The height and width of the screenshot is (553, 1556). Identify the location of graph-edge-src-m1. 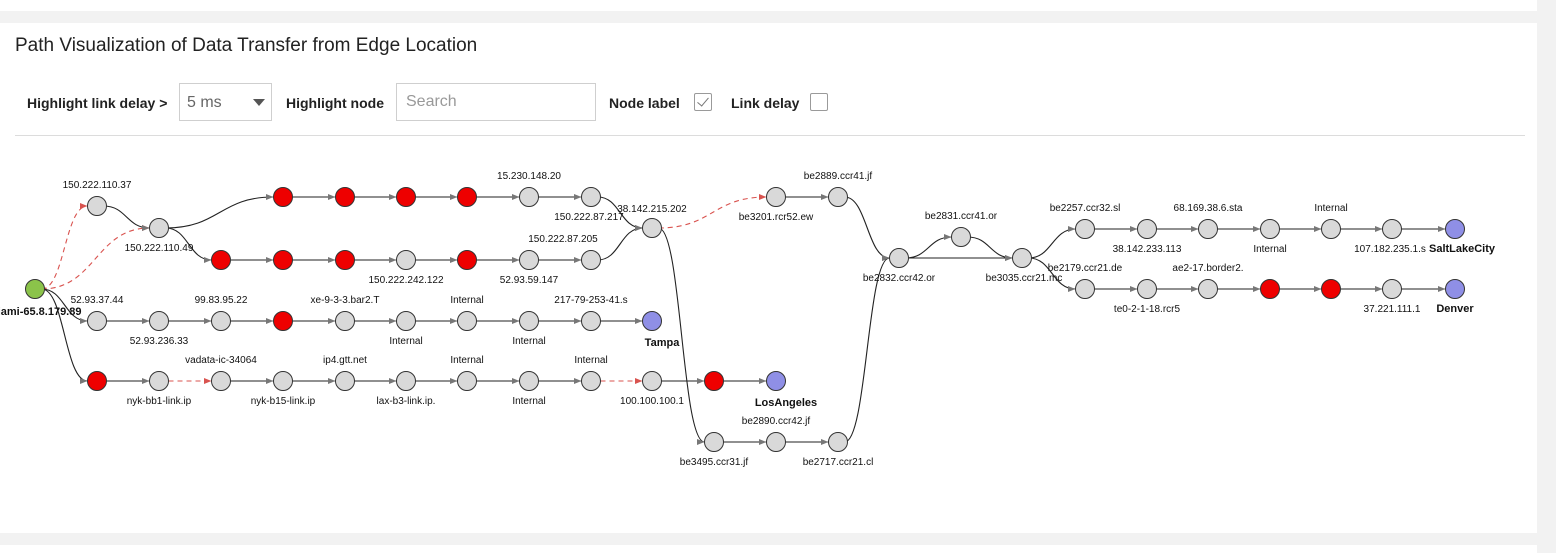
(64, 246).